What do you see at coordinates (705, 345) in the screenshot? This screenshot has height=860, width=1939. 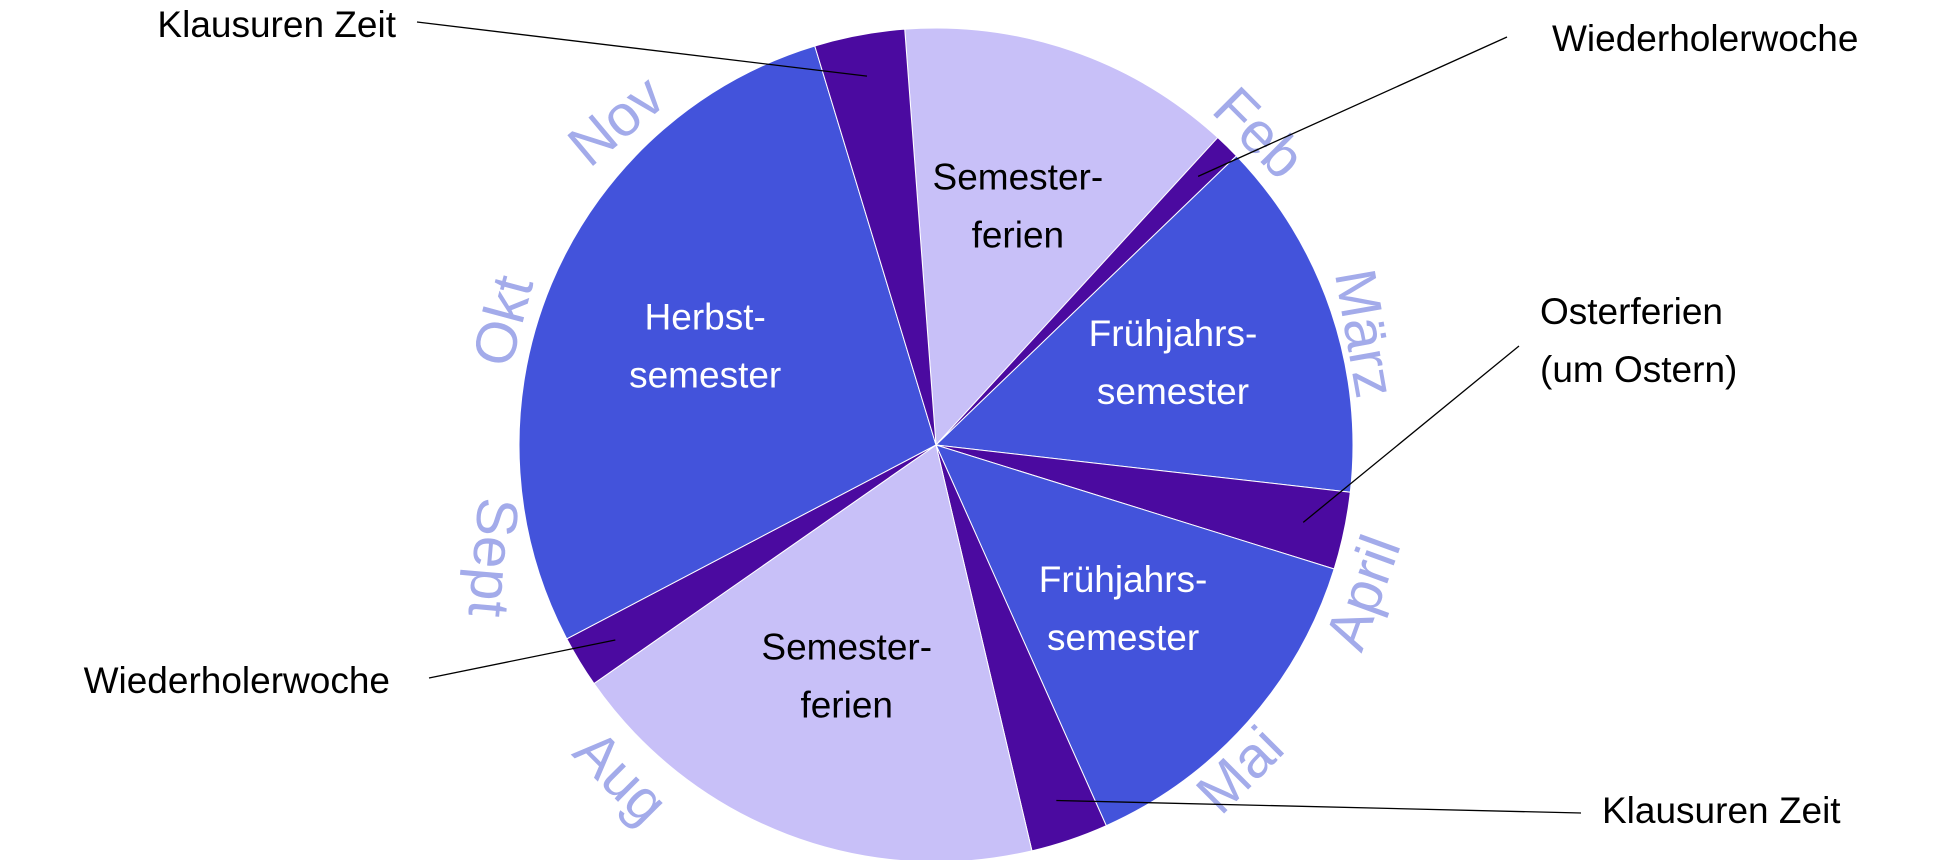 I see `slice-label: Herbst-semester` at bounding box center [705, 345].